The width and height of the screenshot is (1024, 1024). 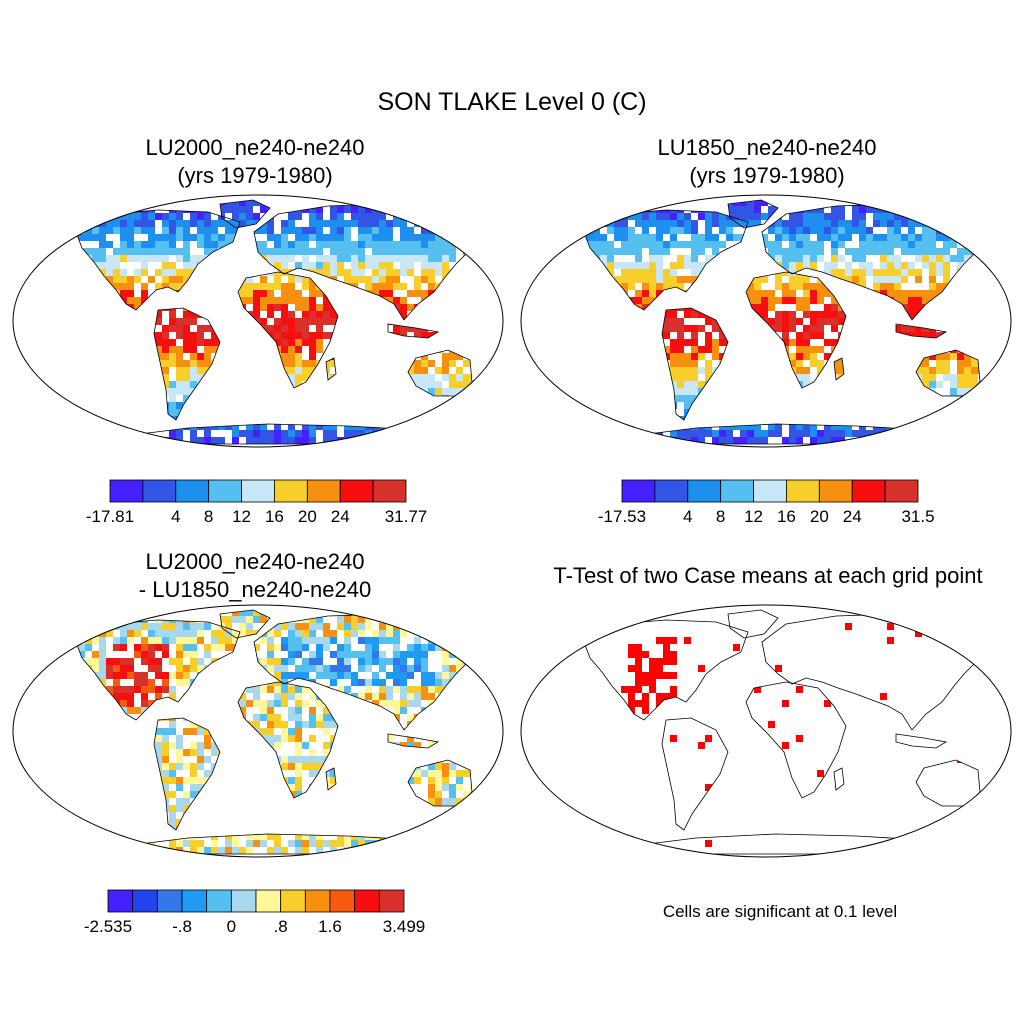 I want to click on colorbar-tick-label: 3.499, so click(x=404, y=926).